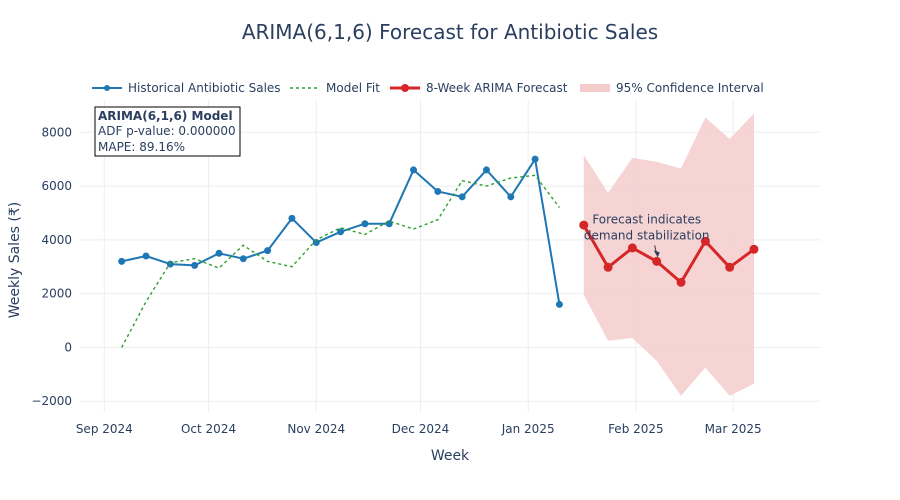  What do you see at coordinates (681, 282) in the screenshot?
I see `8-week-arima-forecast-point-4` at bounding box center [681, 282].